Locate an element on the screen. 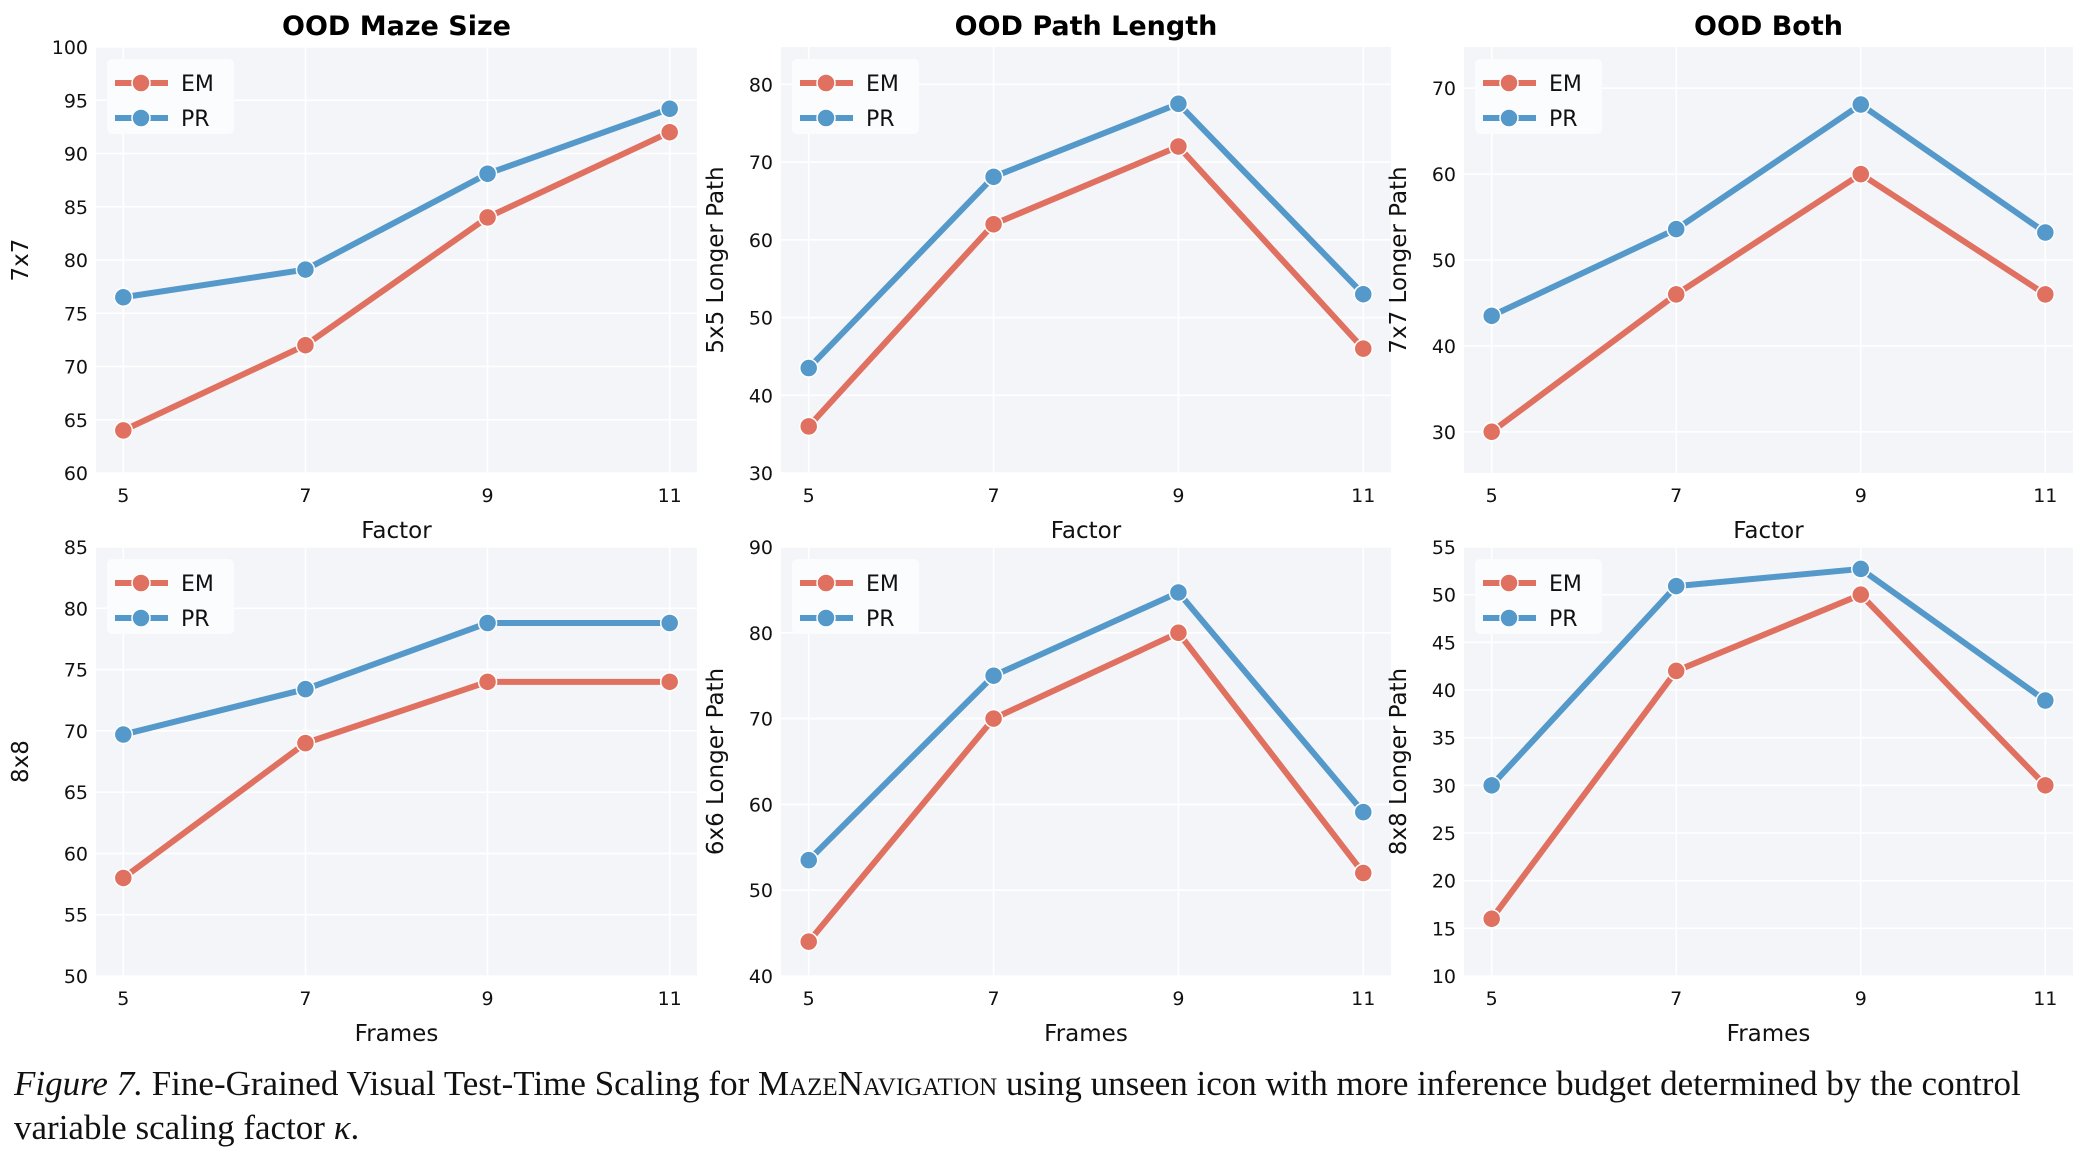 This screenshot has height=1158, width=2080. series-line-pr is located at coordinates (1086, 235).